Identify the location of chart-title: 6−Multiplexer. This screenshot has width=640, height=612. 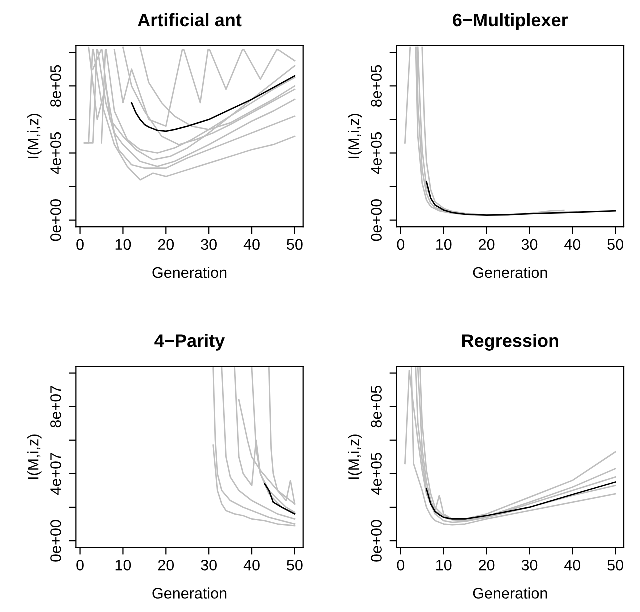
(510, 21).